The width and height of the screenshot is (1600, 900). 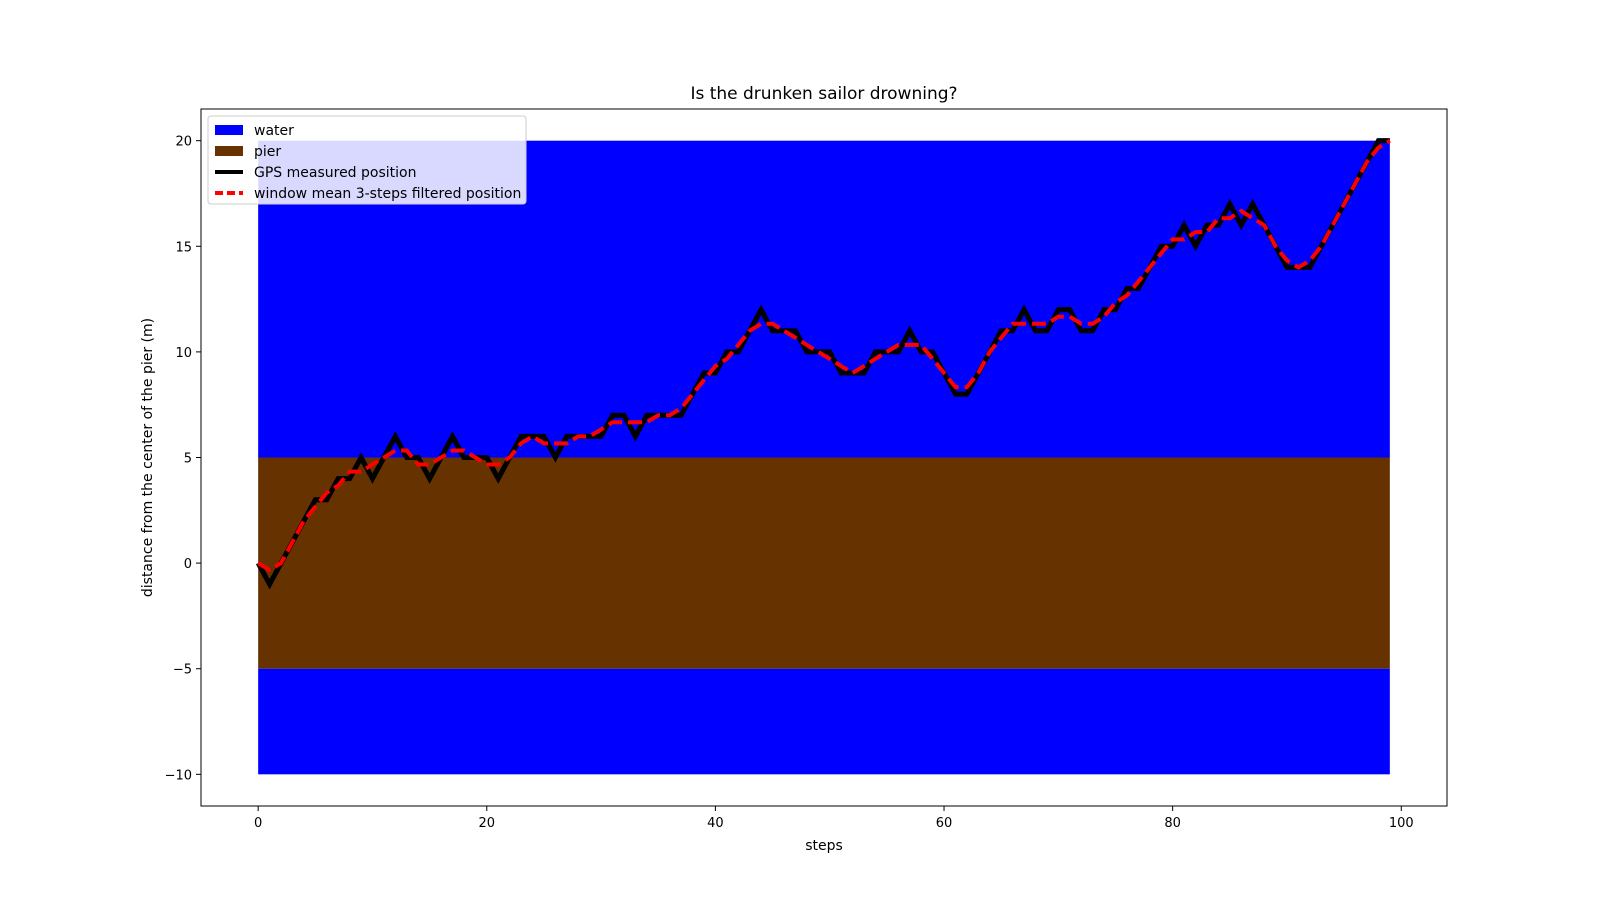 I want to click on x-tick-label: 0, so click(x=258, y=823).